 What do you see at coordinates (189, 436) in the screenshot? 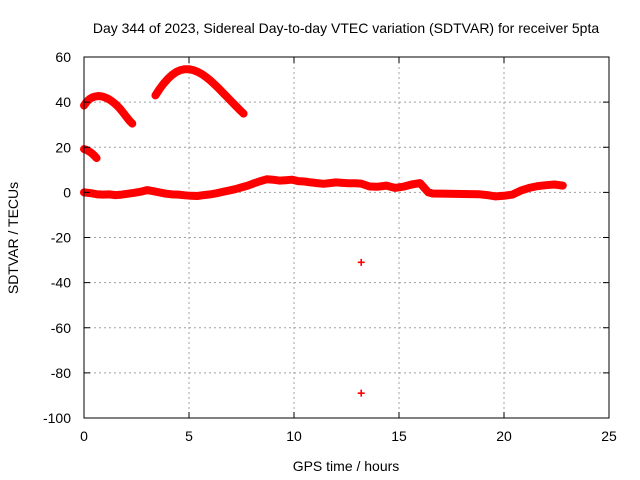
I see `x-tick-label: 5` at bounding box center [189, 436].